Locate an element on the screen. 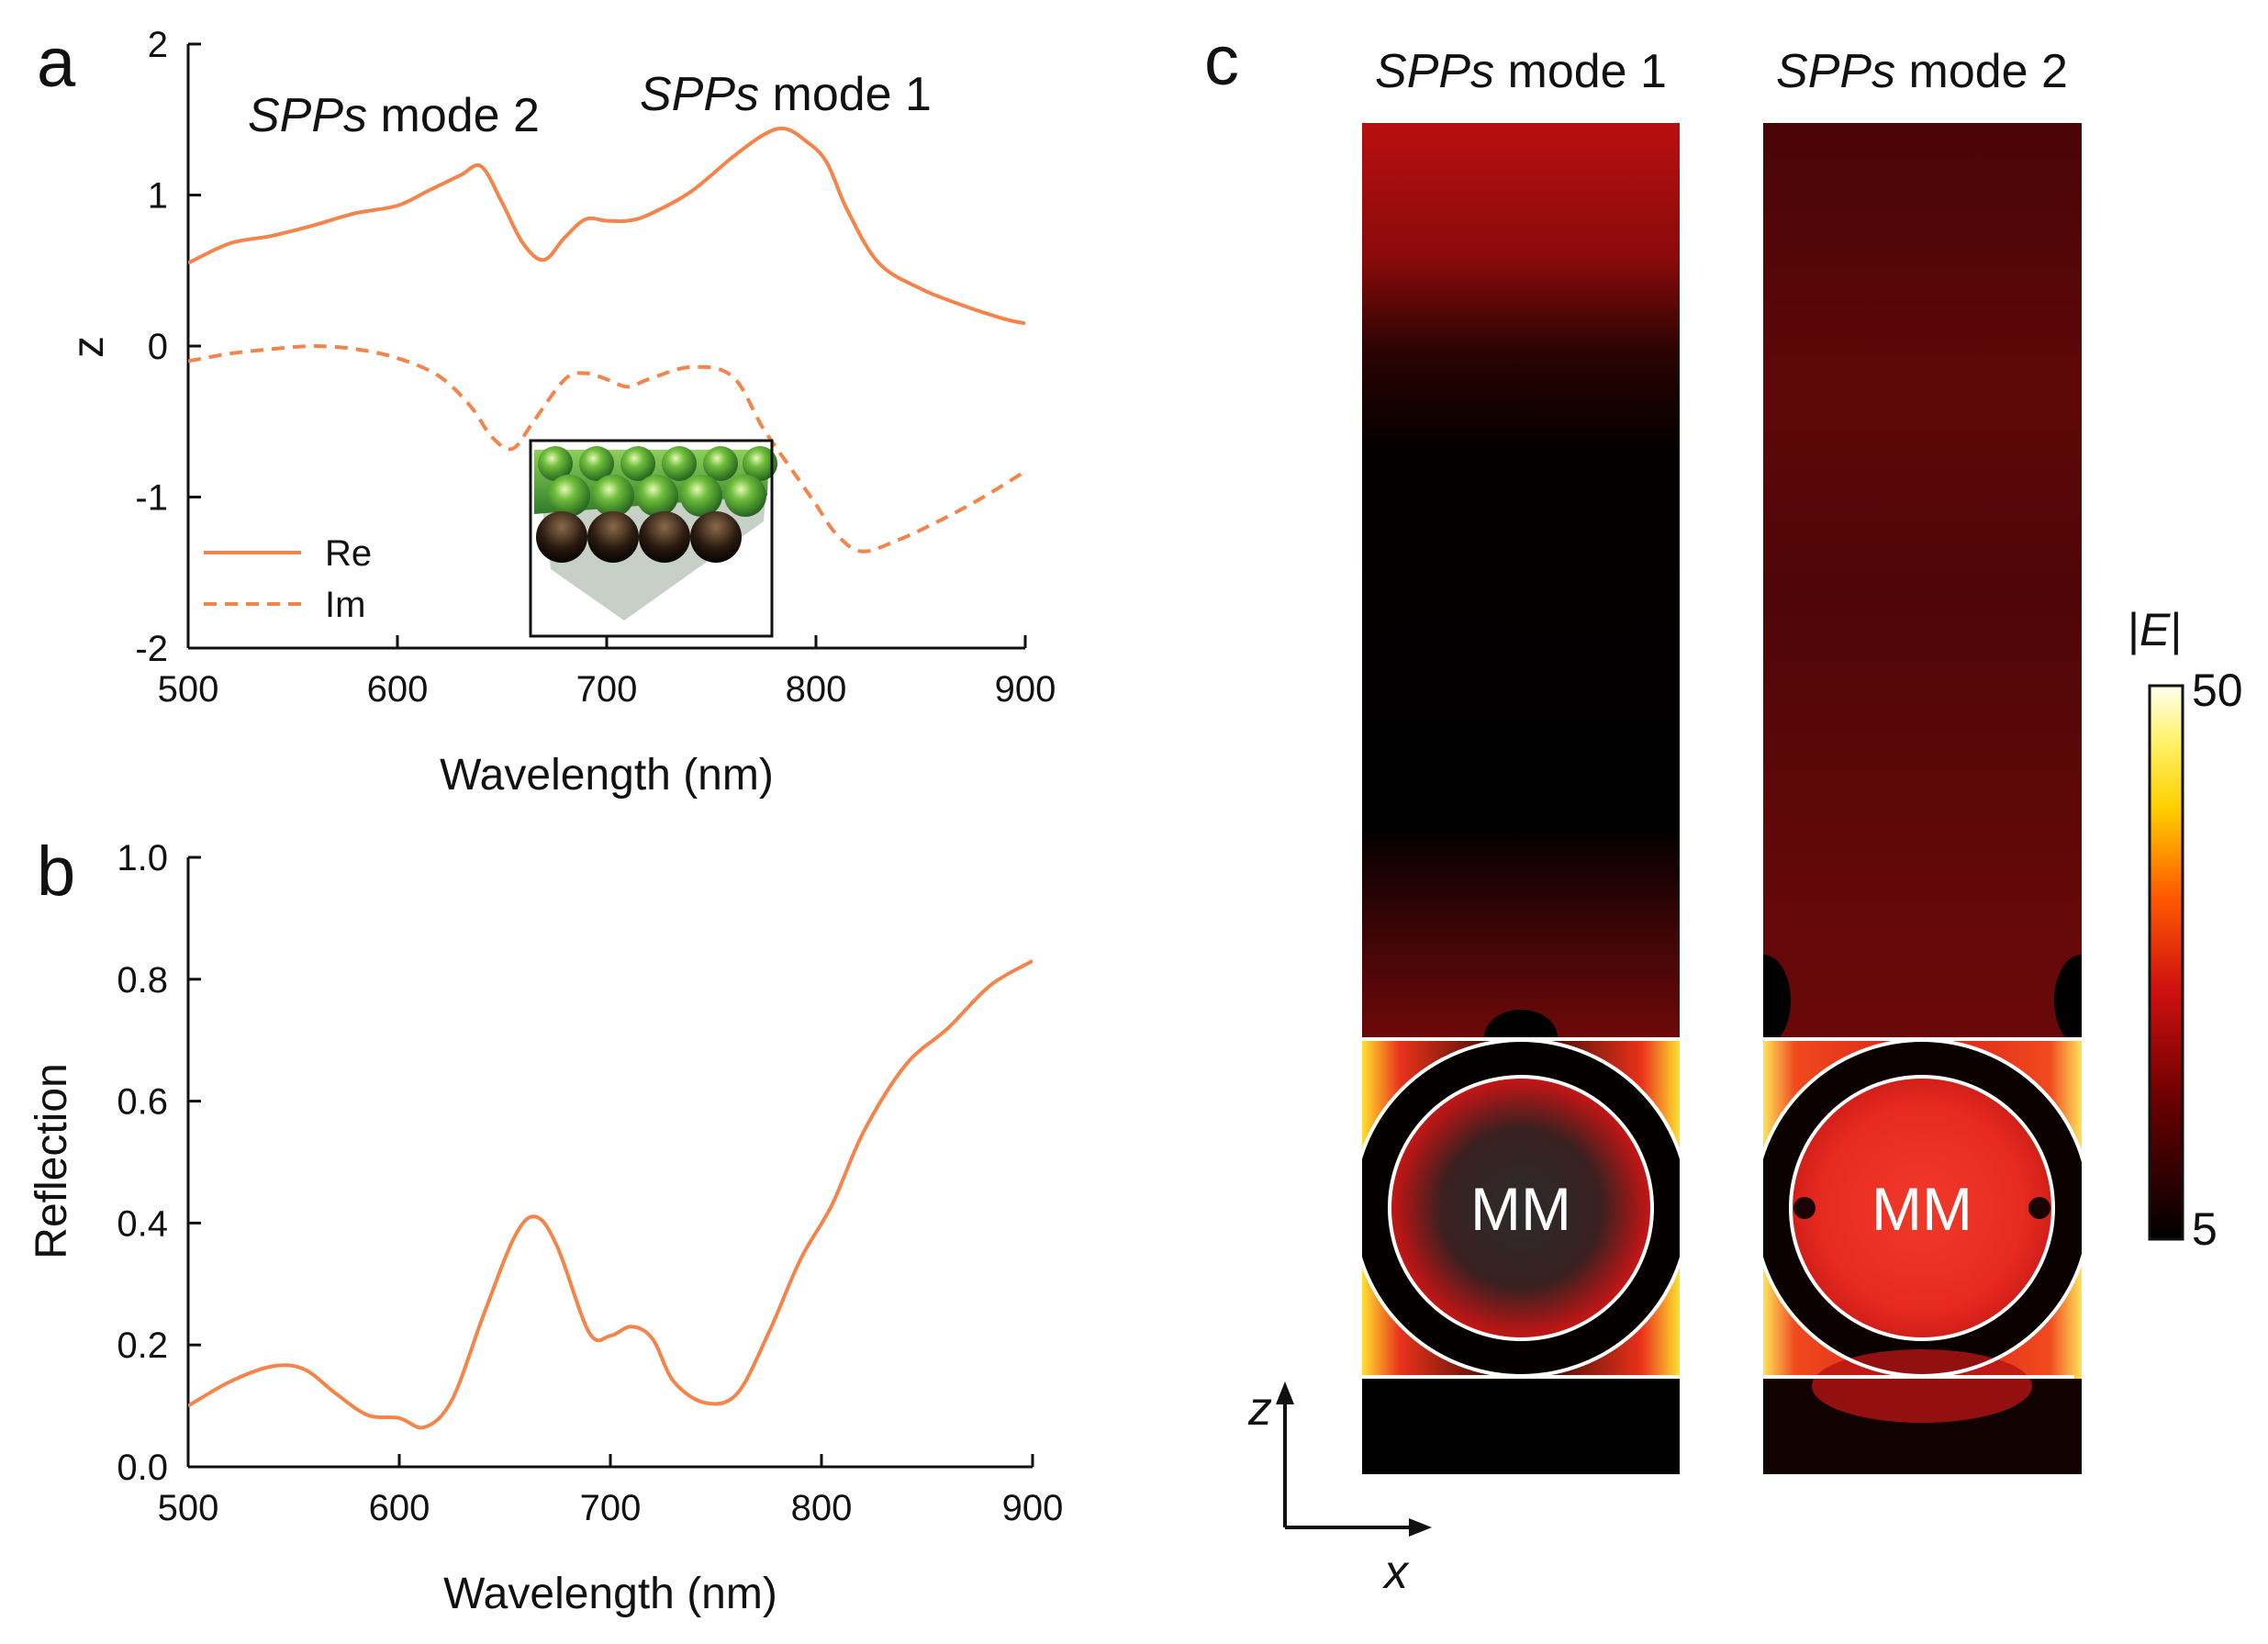  mode2-annotation: SPPs mode 2 is located at coordinates (394, 115).